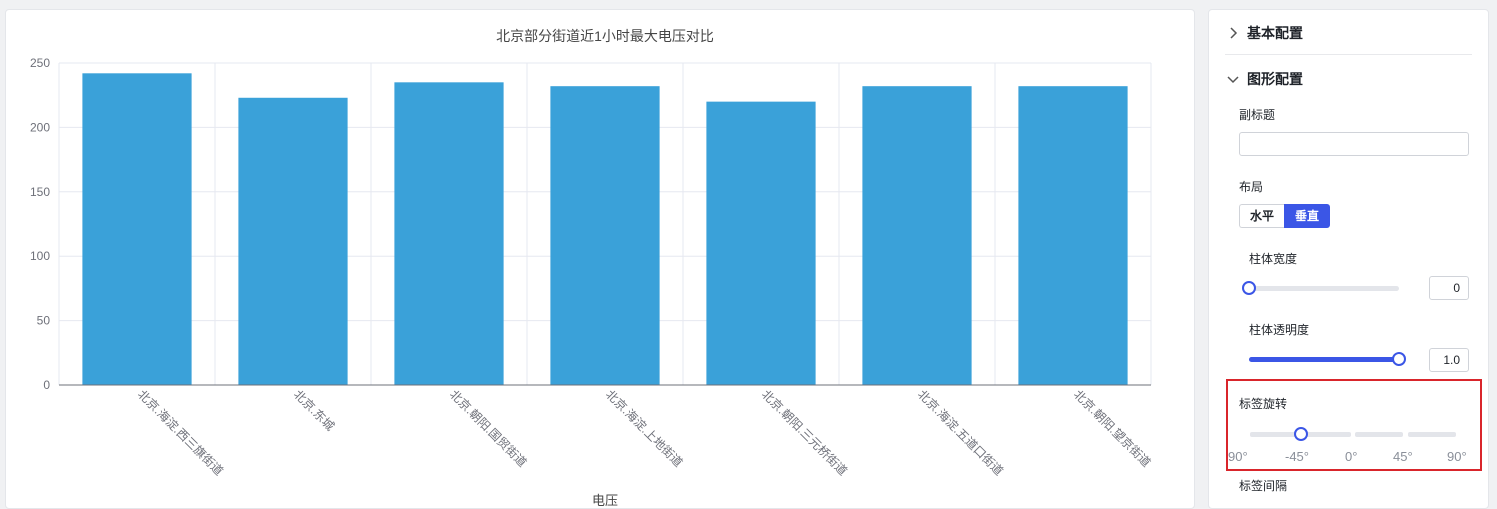 The width and height of the screenshot is (1497, 509). What do you see at coordinates (644, 428) in the screenshot?
I see `x-tick-label: 北京.海淀.上地街道` at bounding box center [644, 428].